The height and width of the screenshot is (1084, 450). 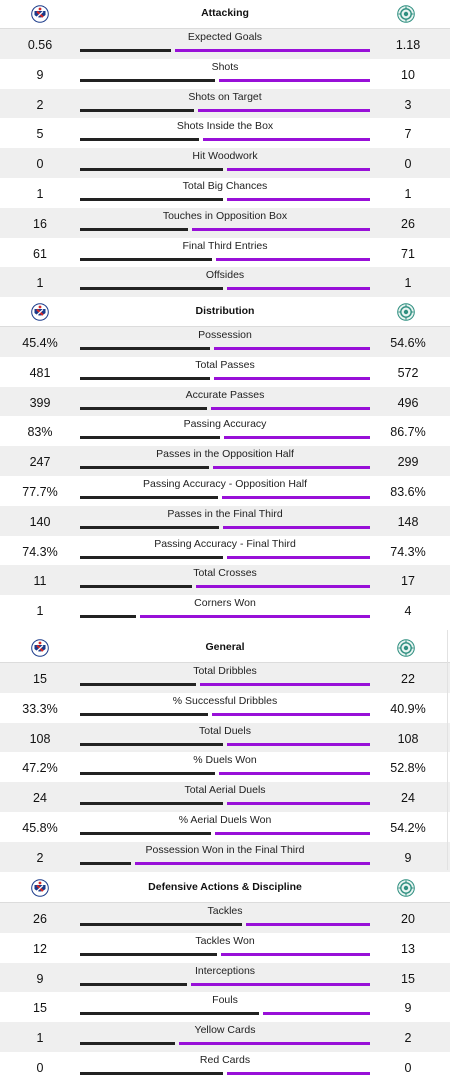 What do you see at coordinates (225, 275) in the screenshot?
I see `stat-label: Offsides` at bounding box center [225, 275].